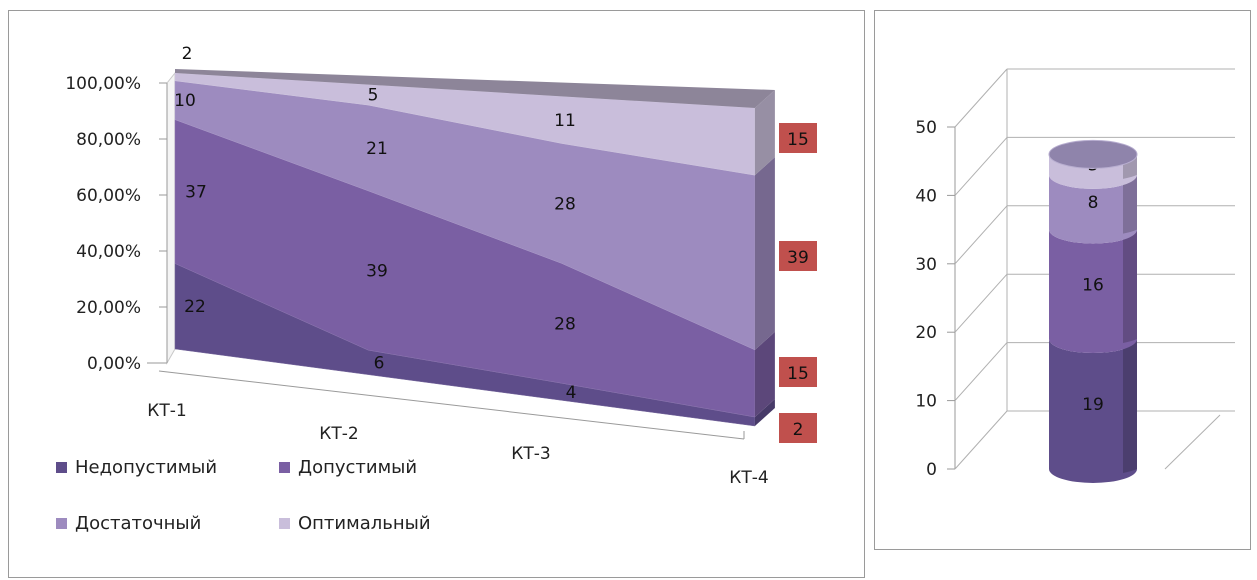 This screenshot has height=580, width=1257. Describe the element at coordinates (1093, 285) in the screenshot. I see `data-label: 16` at that location.